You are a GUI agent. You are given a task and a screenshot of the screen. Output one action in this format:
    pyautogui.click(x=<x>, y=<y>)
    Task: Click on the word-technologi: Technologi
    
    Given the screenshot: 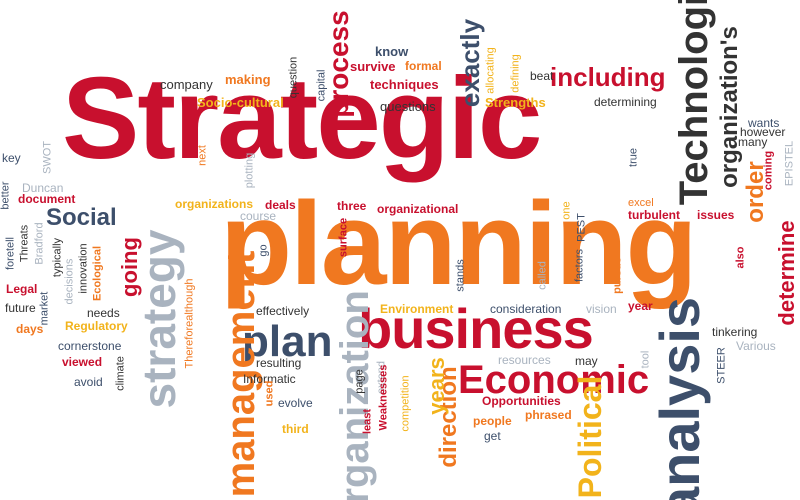 What is the action you would take?
    pyautogui.click(x=694, y=103)
    